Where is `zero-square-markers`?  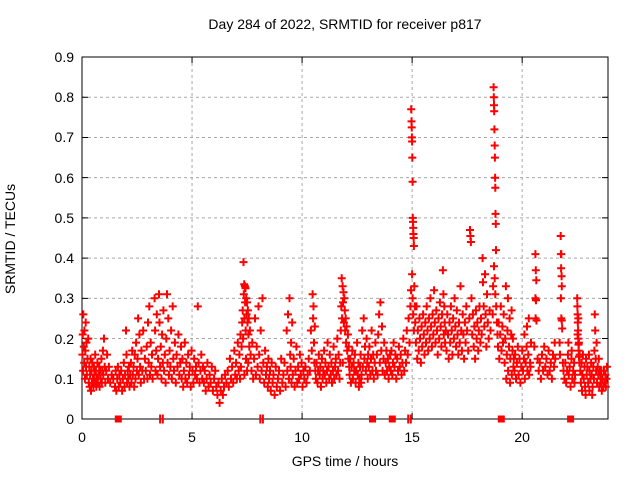
zero-square-markers is located at coordinates (344, 419).